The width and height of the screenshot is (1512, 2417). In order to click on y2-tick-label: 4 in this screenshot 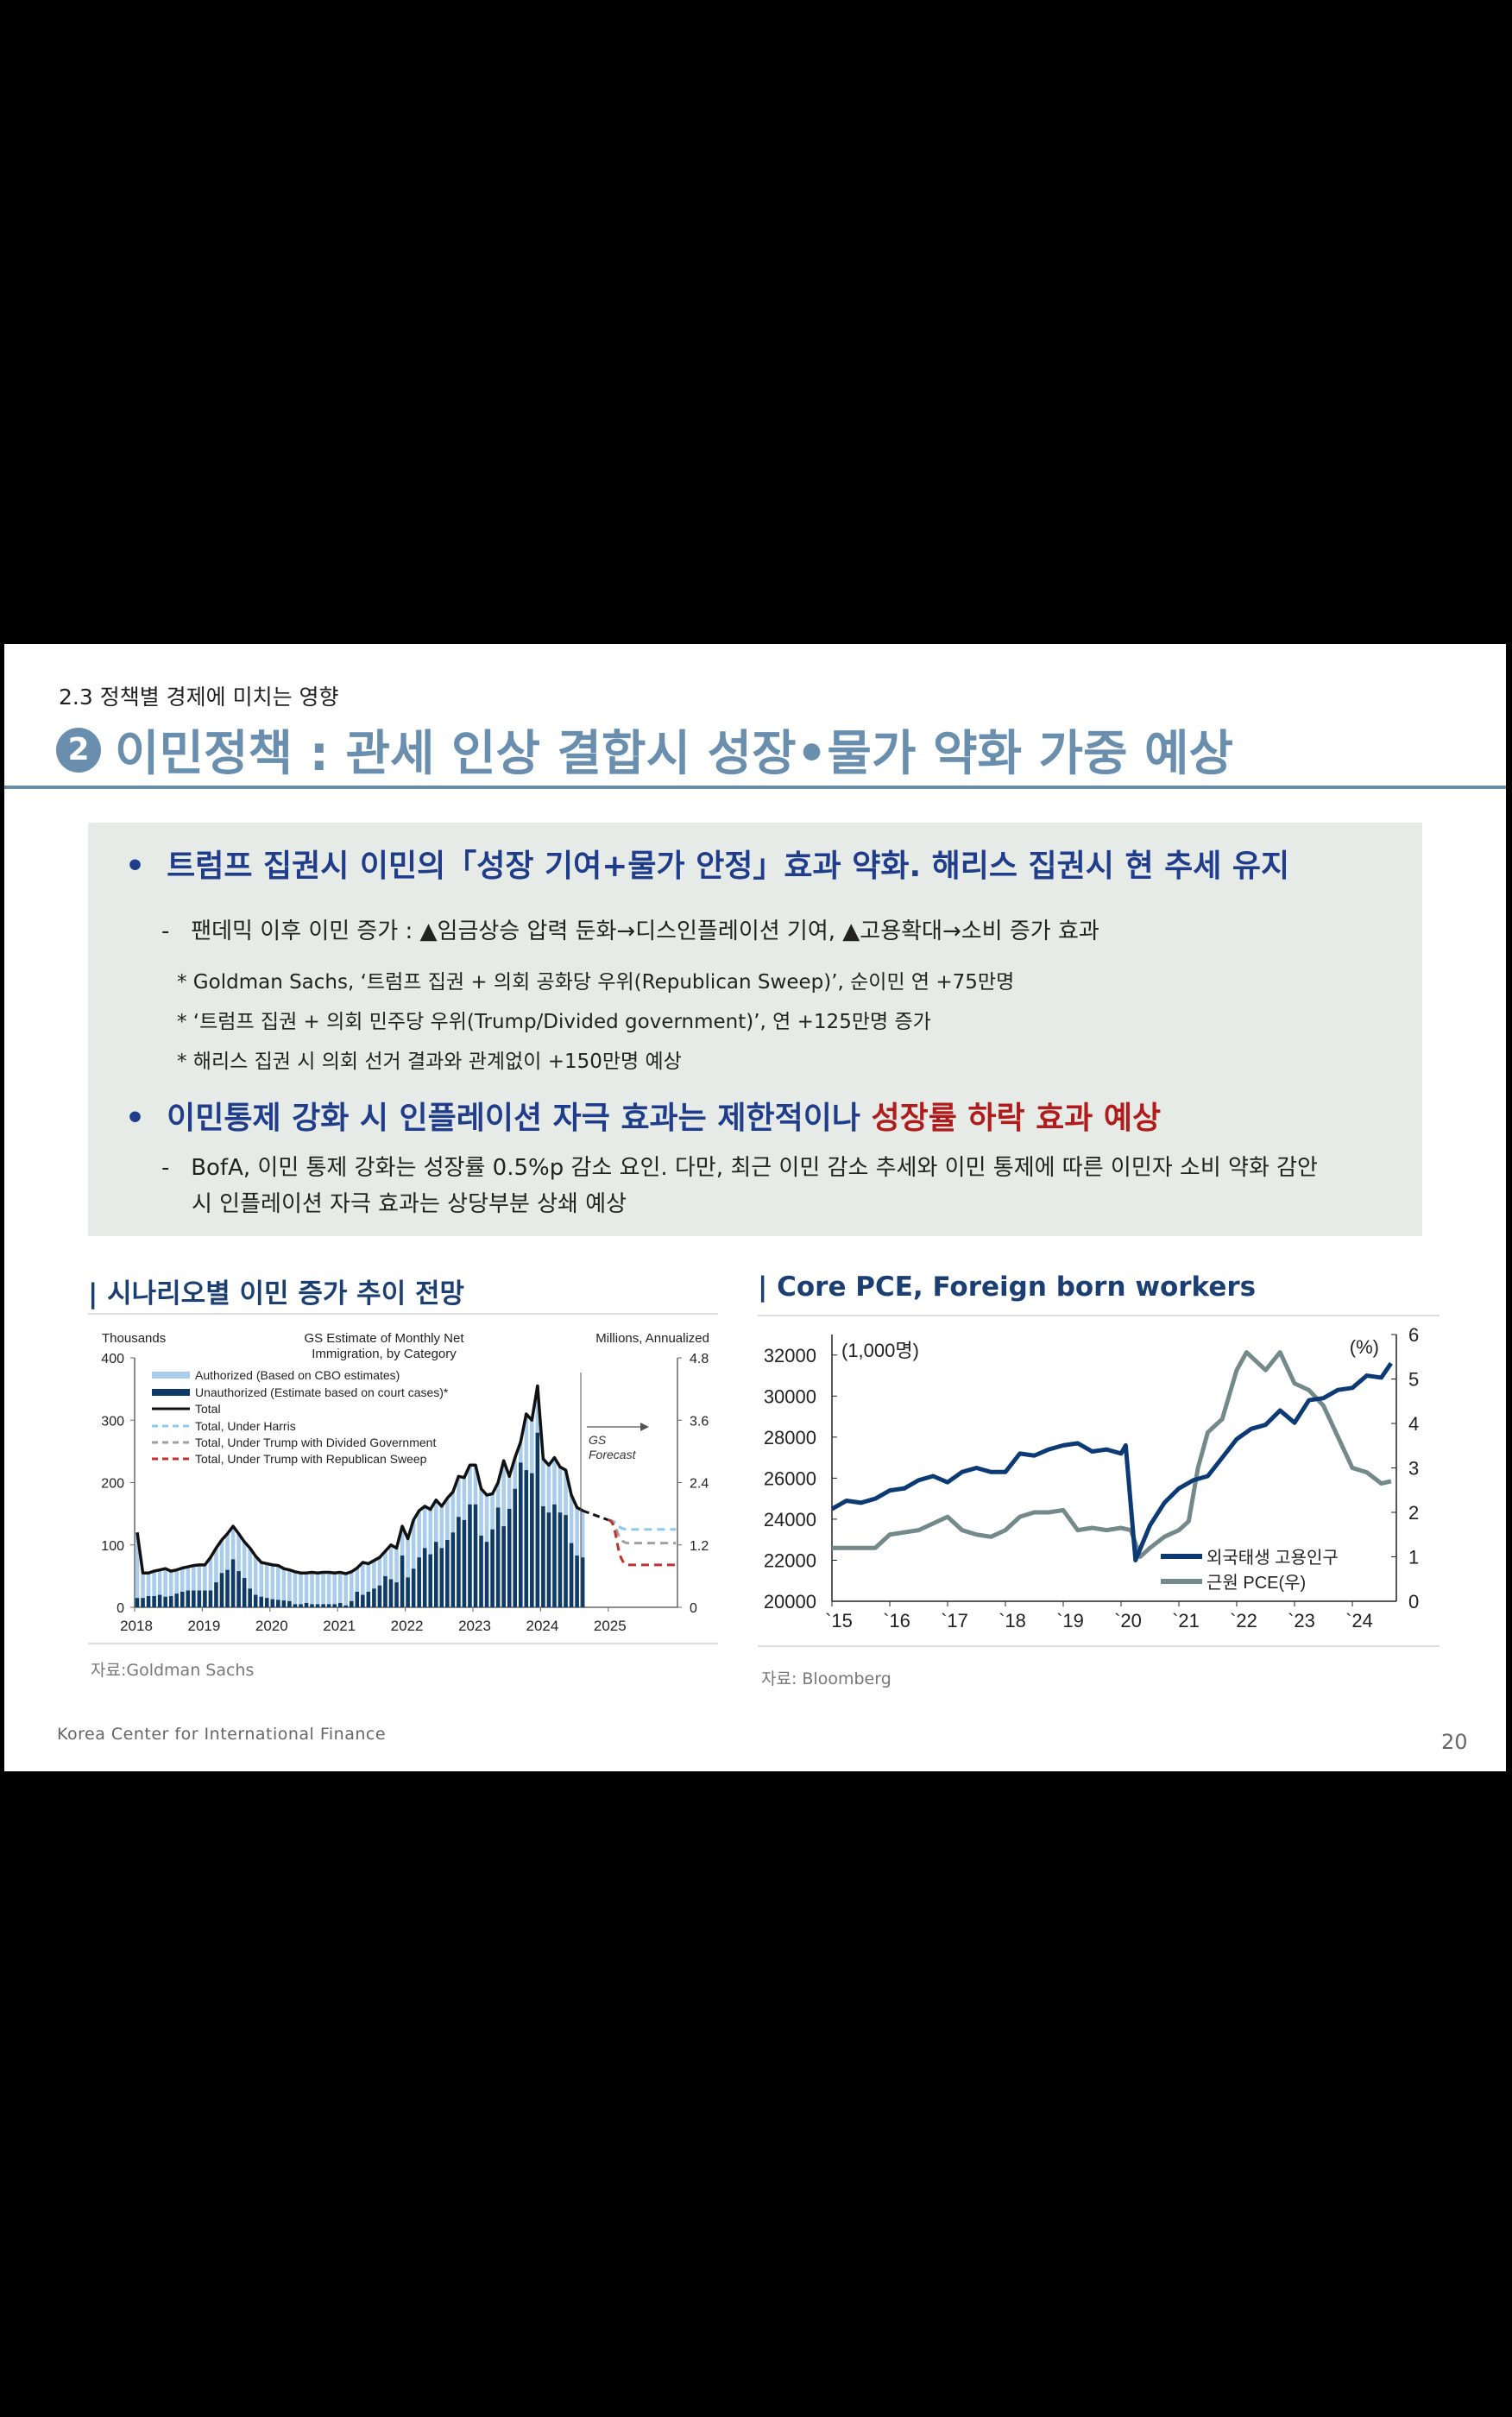, I will do `click(1414, 1424)`.